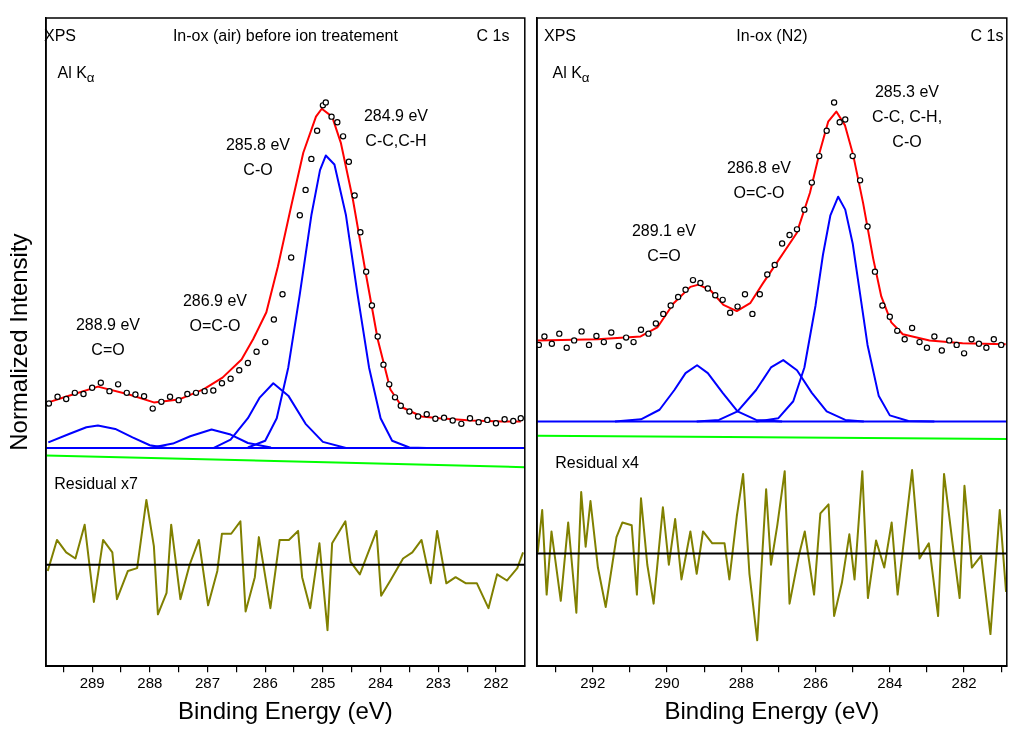 The width and height of the screenshot is (1013, 735). I want to click on text: XPS, so click(560, 35).